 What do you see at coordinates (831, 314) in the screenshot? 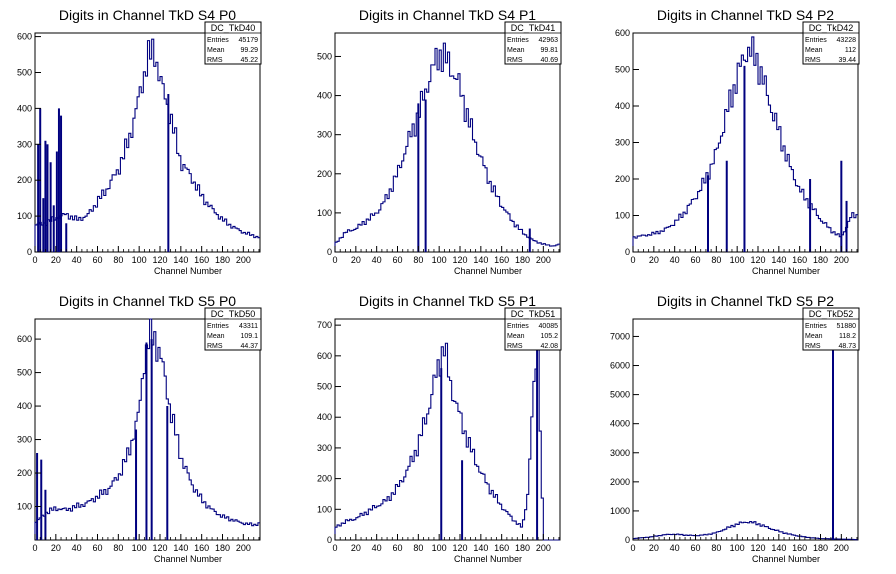
I see `stats-name: DC_TkD52` at bounding box center [831, 314].